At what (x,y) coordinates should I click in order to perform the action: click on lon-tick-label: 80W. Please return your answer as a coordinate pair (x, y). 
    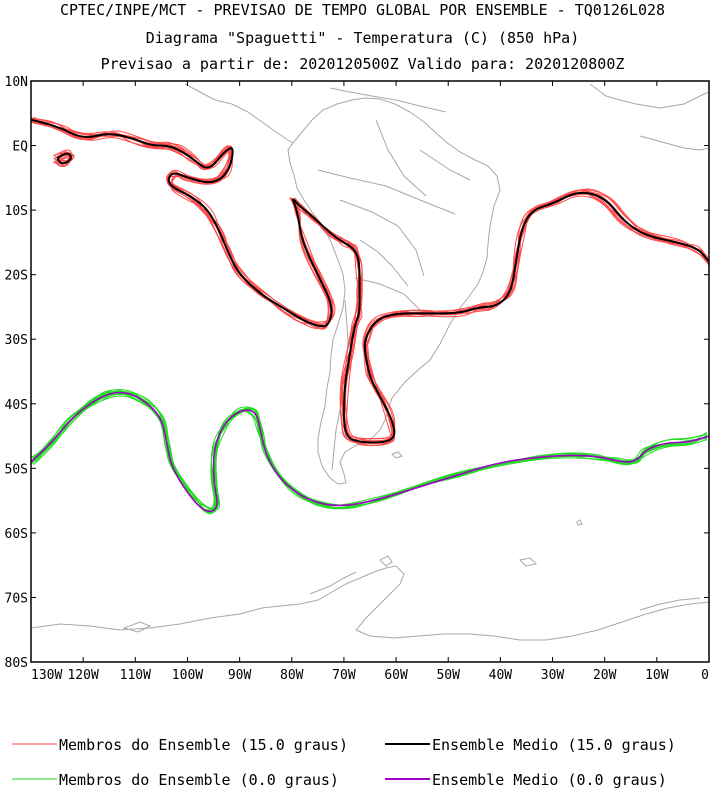
    Looking at the image, I should click on (292, 675).